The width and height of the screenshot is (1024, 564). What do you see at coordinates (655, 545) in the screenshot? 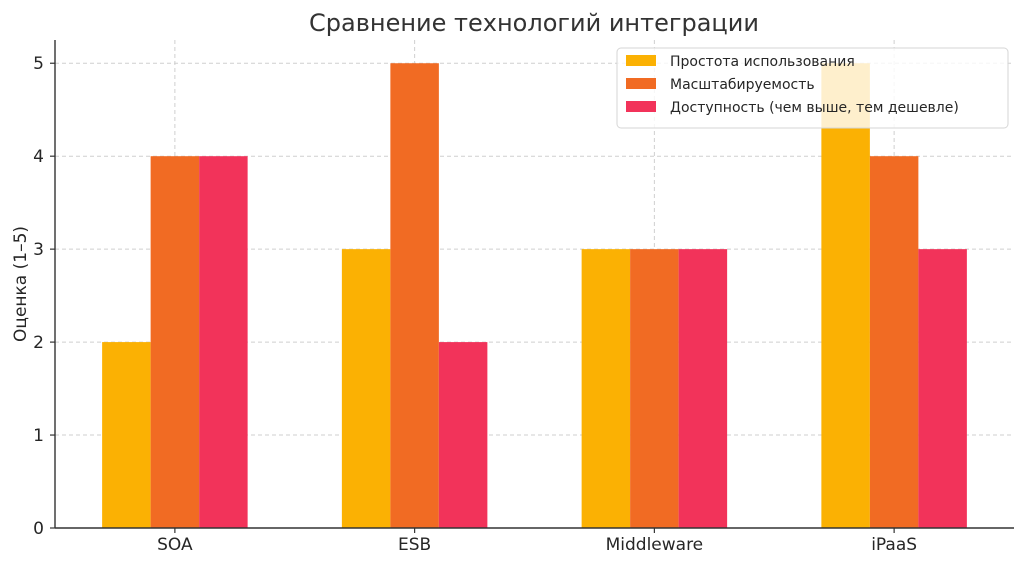
I see `x-tick-label: Middleware` at bounding box center [655, 545].